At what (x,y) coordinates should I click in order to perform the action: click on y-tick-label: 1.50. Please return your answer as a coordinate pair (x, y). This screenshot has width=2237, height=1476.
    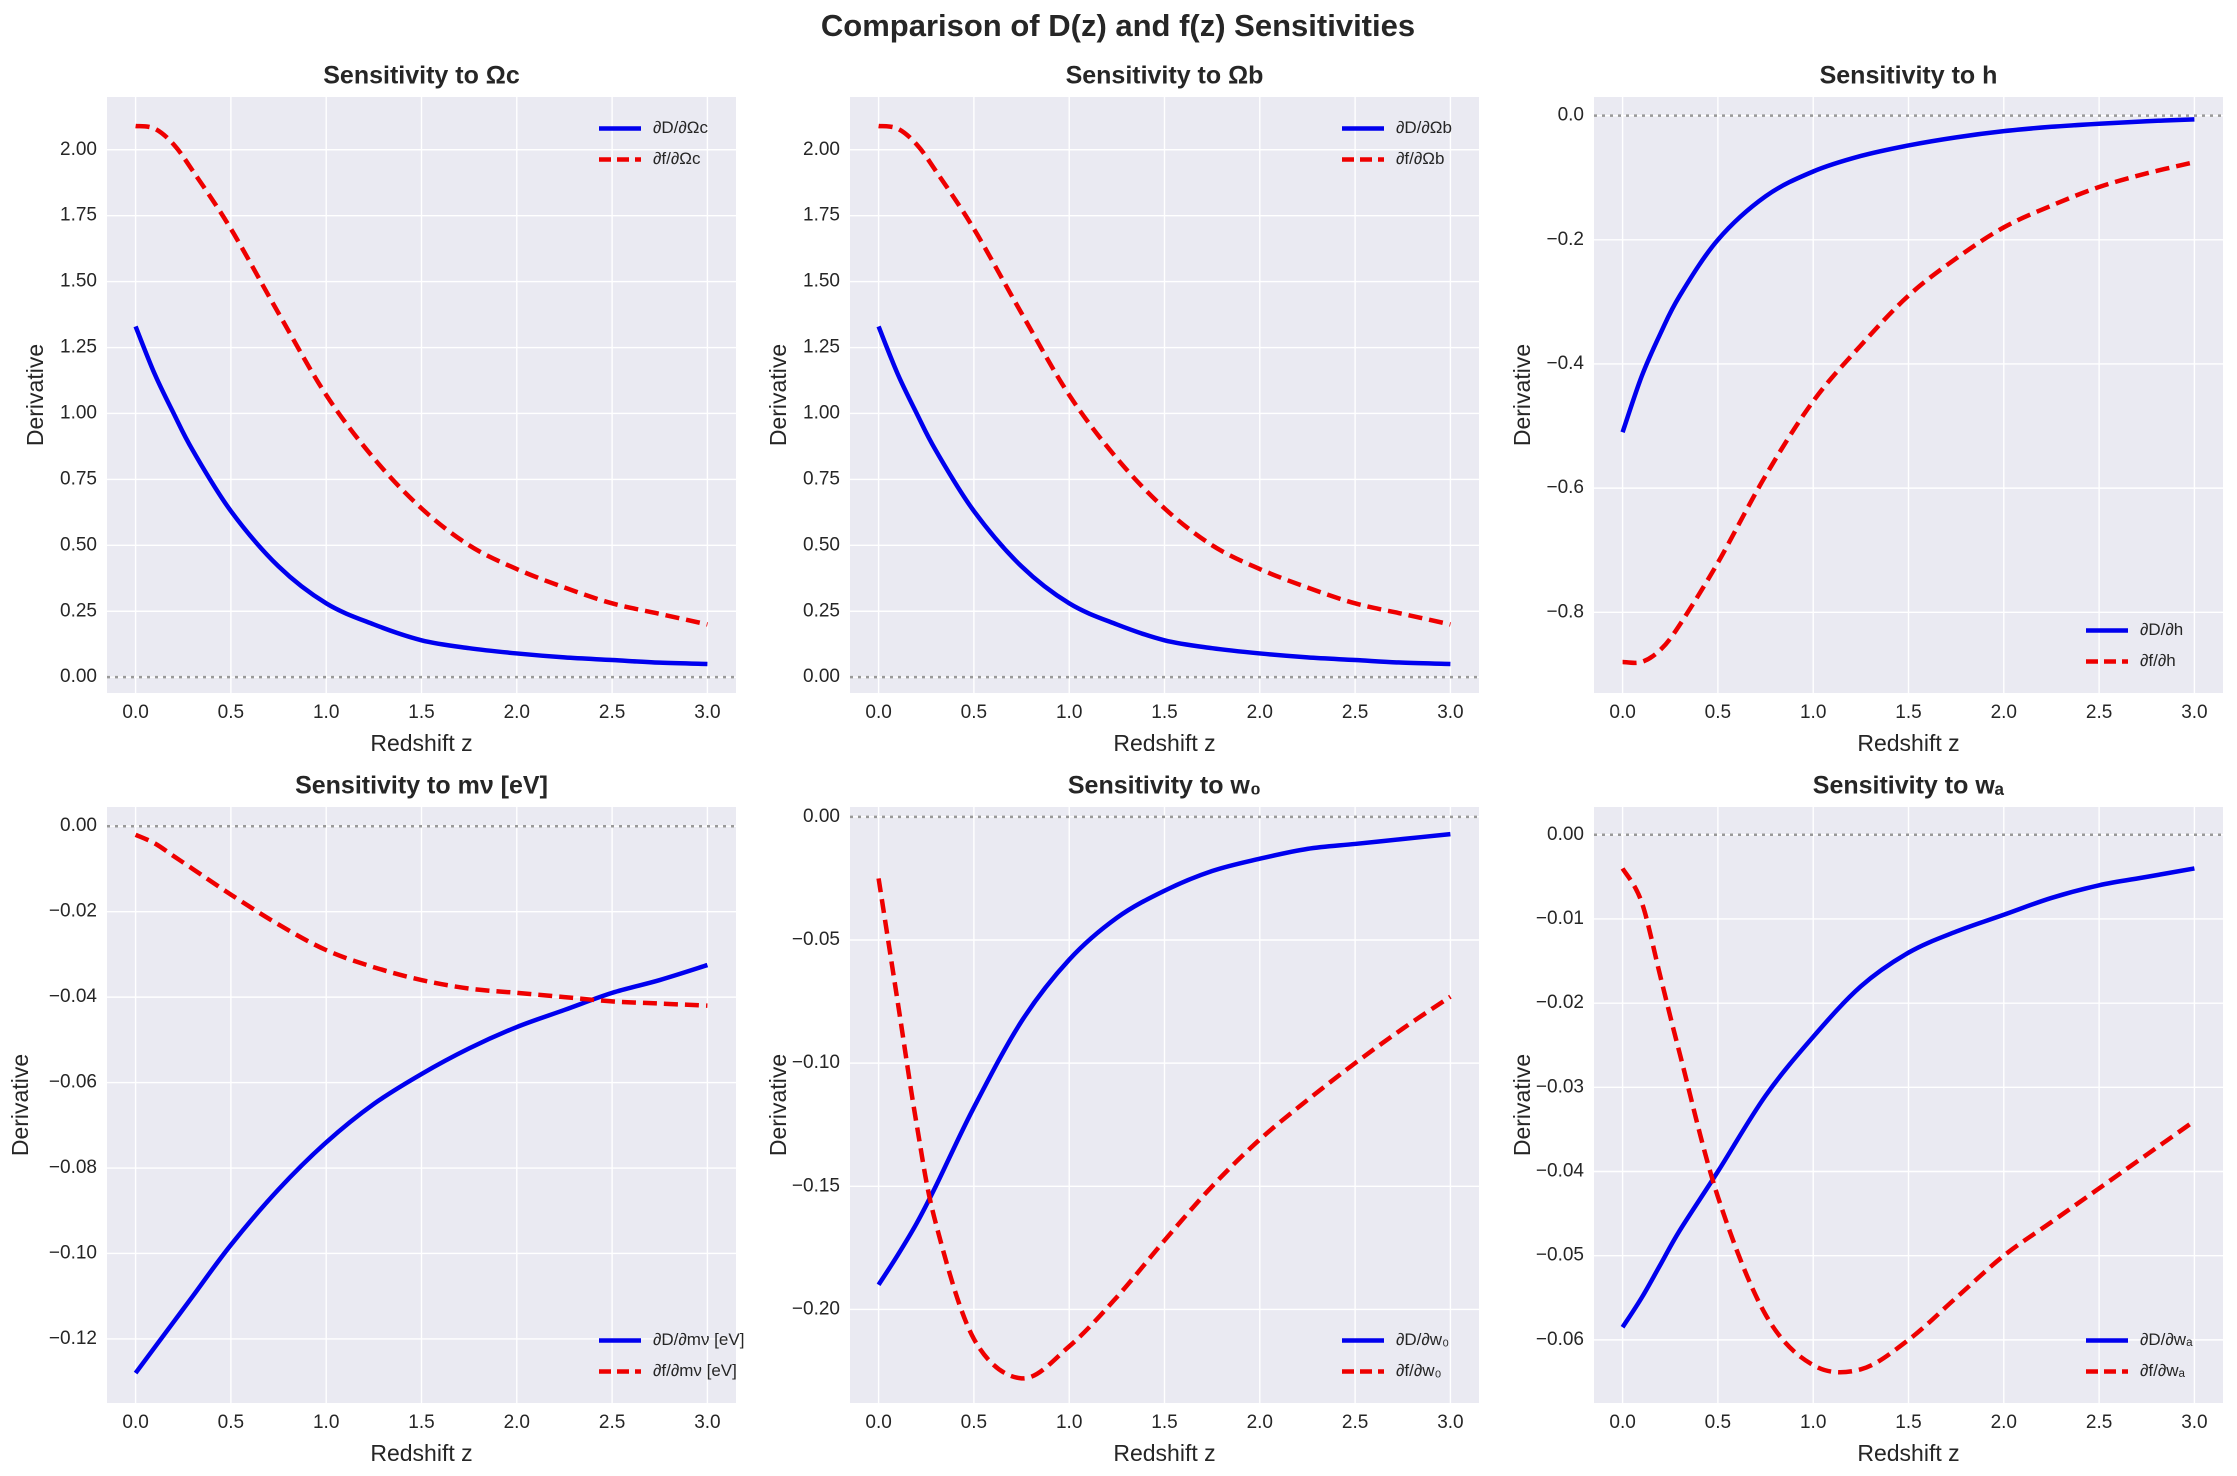
    Looking at the image, I should click on (821, 281).